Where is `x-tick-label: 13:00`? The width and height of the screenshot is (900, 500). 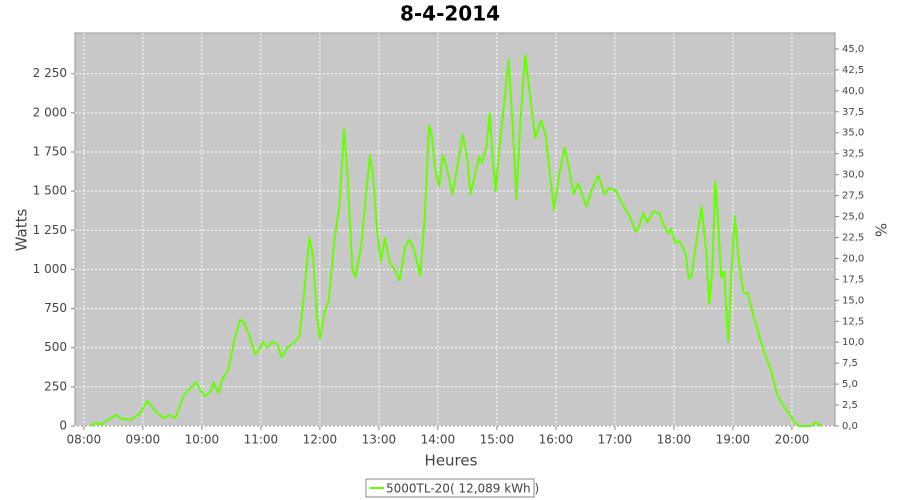 x-tick-label: 13:00 is located at coordinates (379, 440).